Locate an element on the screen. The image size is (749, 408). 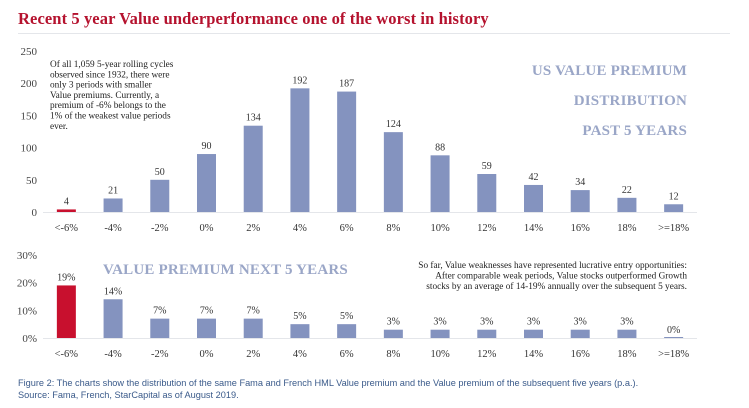
y-tick-label: 150 is located at coordinates (29, 116).